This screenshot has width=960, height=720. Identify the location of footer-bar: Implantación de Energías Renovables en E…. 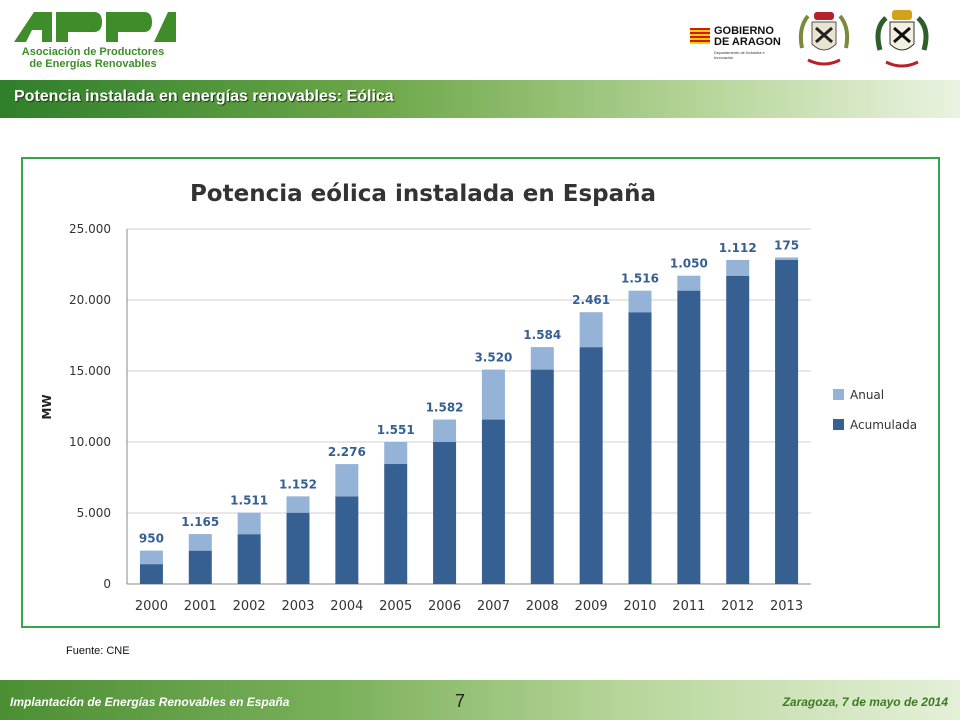
(480, 700).